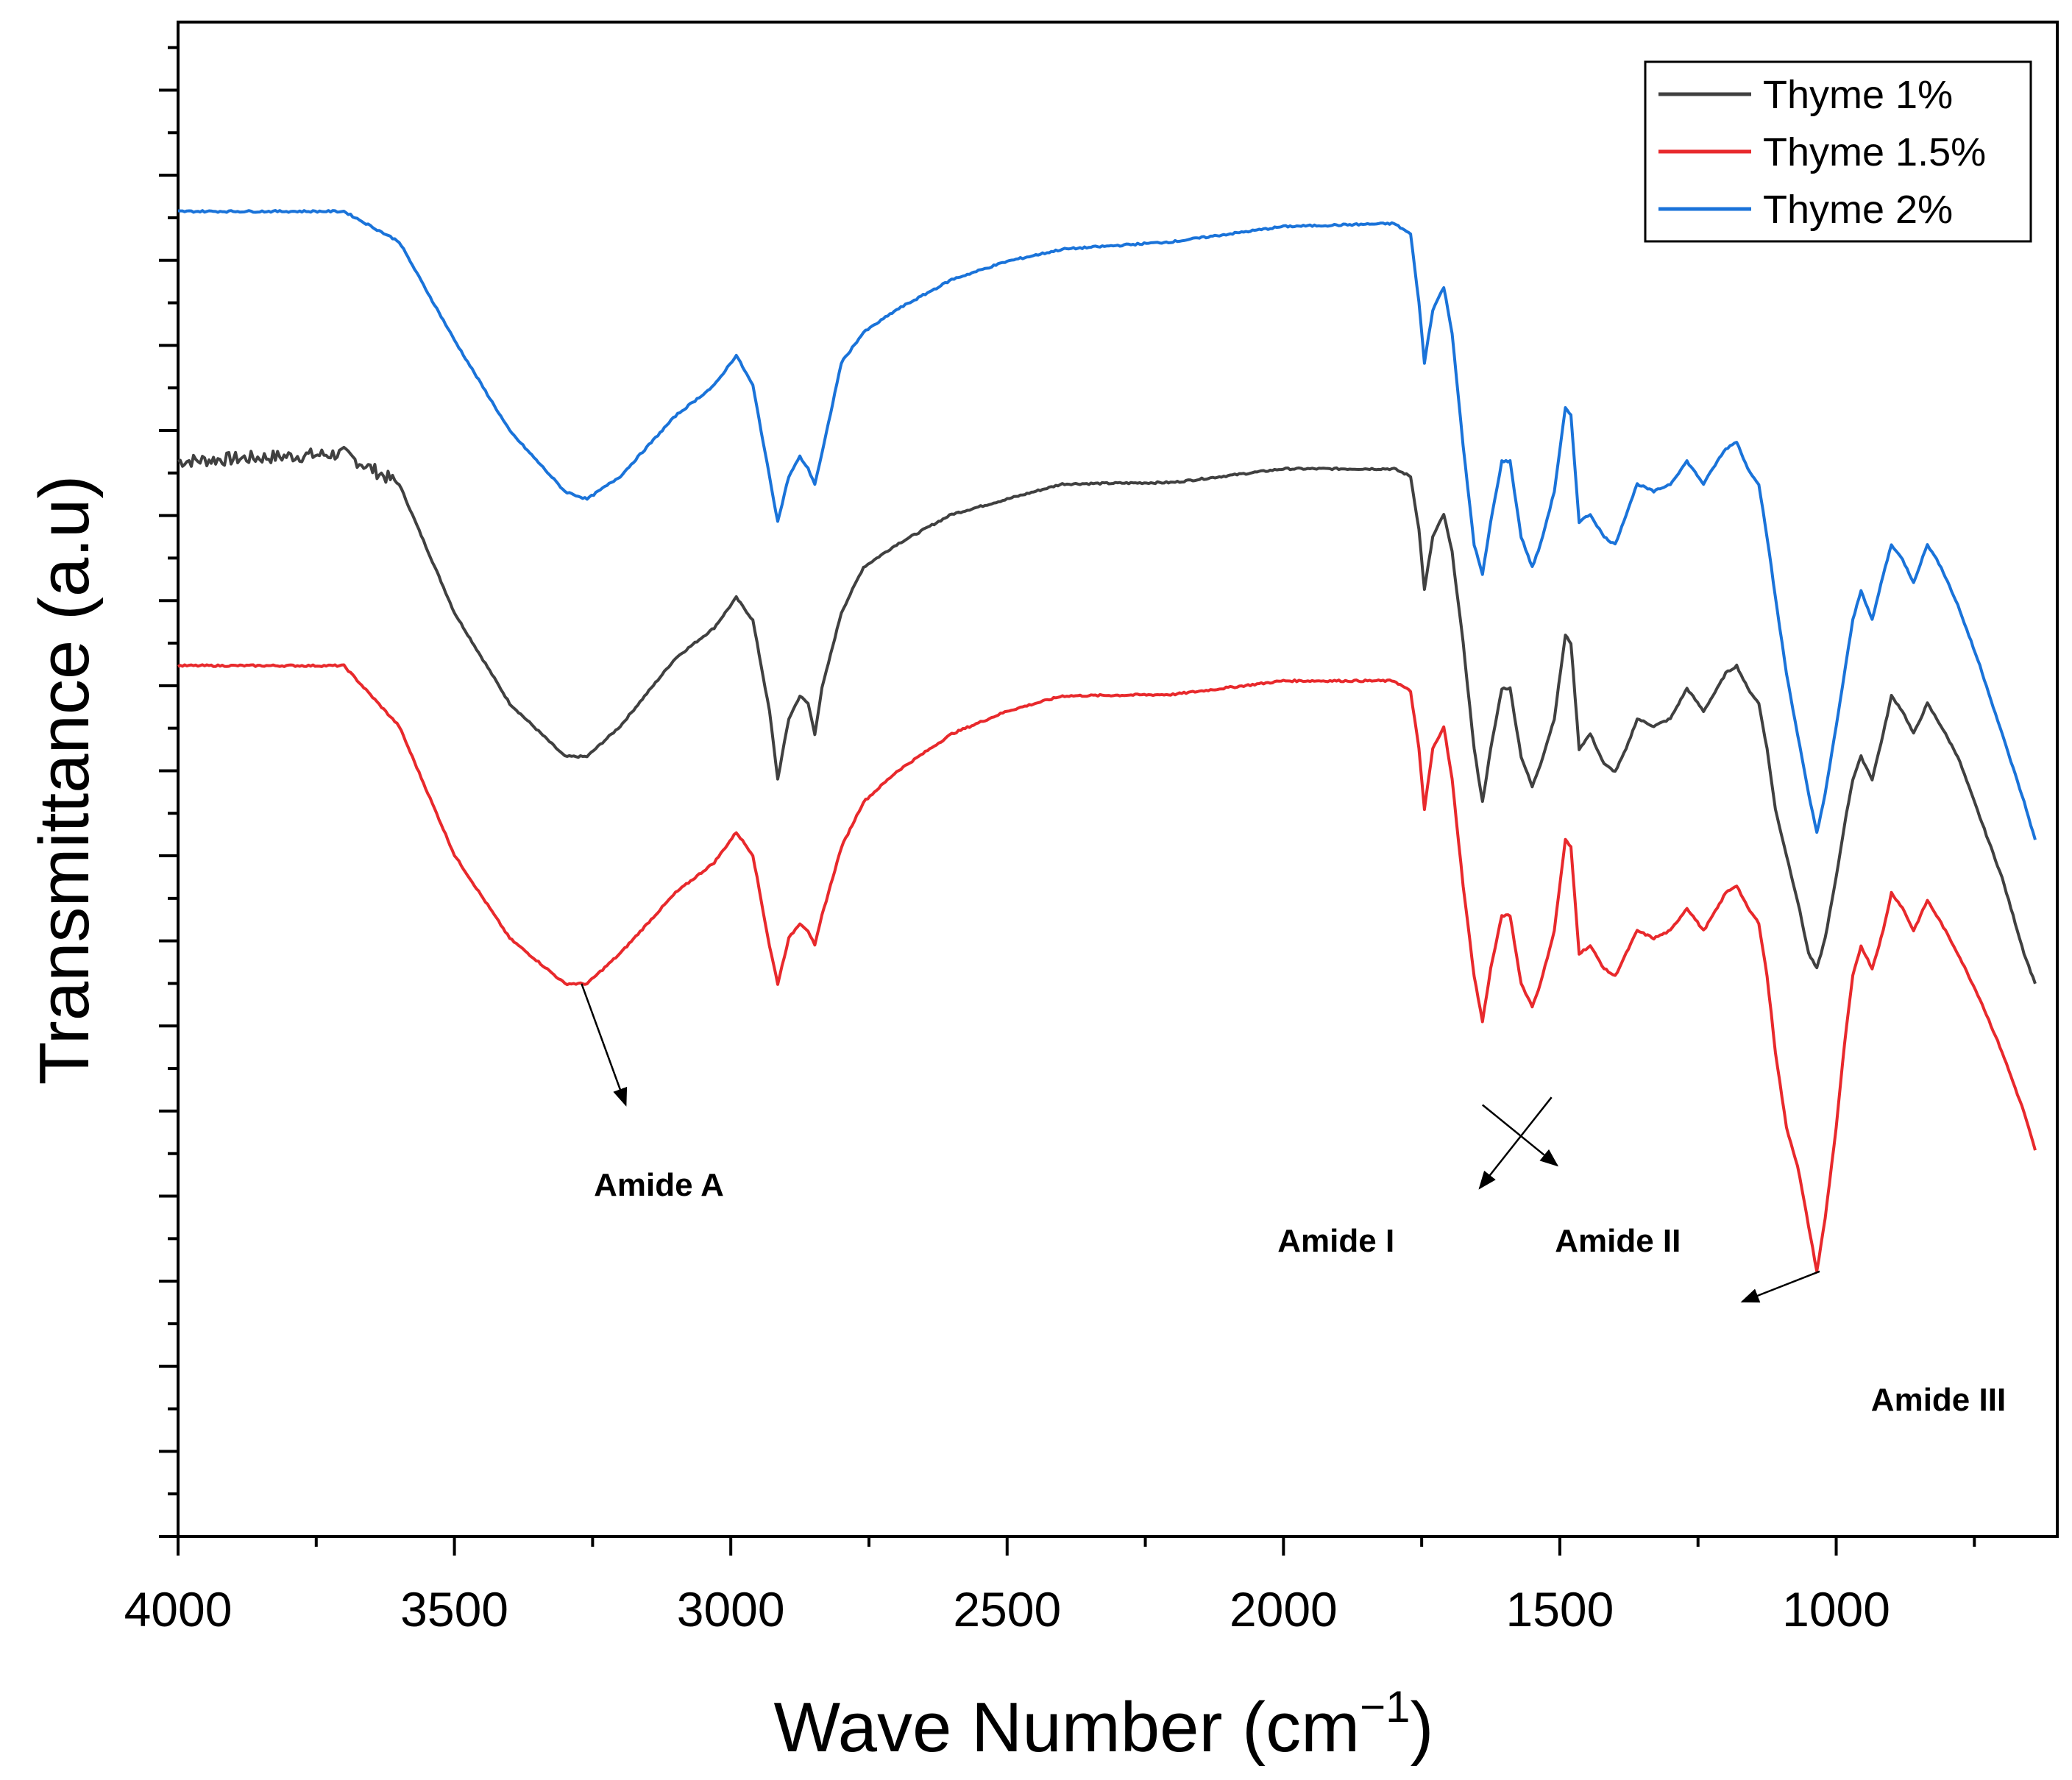  I want to click on x-axis-title-end: ), so click(1422, 1727).